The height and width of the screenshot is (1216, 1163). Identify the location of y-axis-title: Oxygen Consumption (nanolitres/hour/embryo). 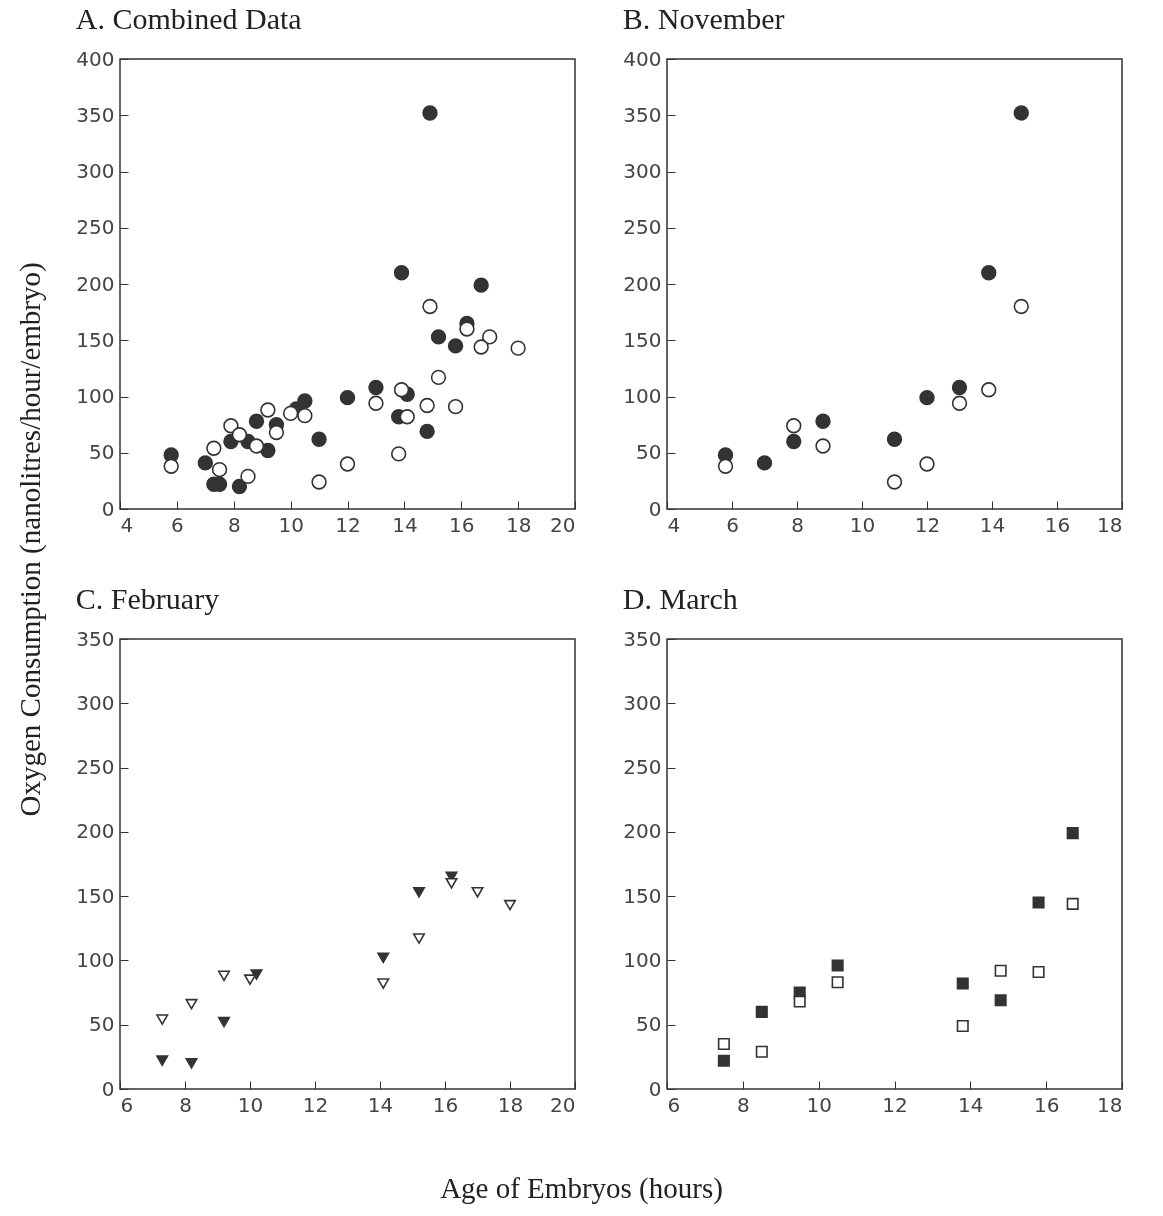
(30, 539).